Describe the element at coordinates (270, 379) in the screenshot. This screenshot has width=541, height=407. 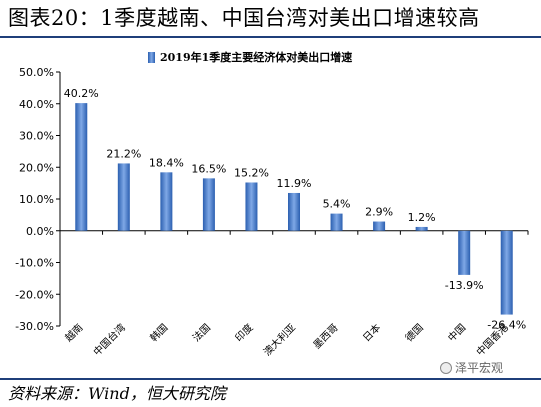
I see `bottom-rule` at that location.